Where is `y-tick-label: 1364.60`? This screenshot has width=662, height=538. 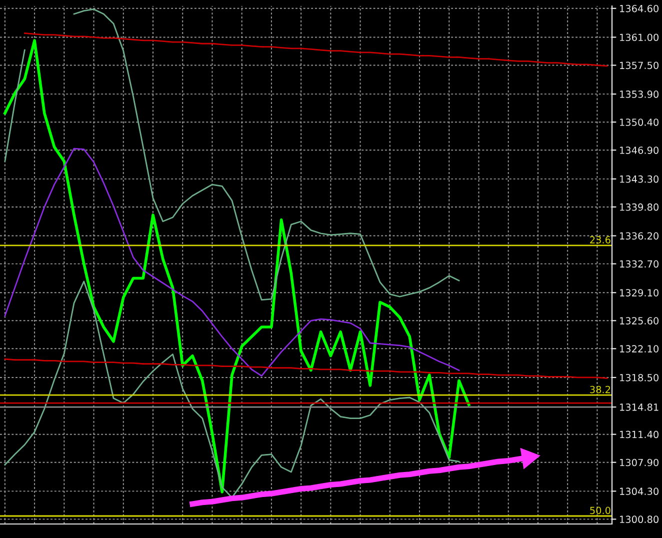 y-tick-label: 1364.60 is located at coordinates (639, 8).